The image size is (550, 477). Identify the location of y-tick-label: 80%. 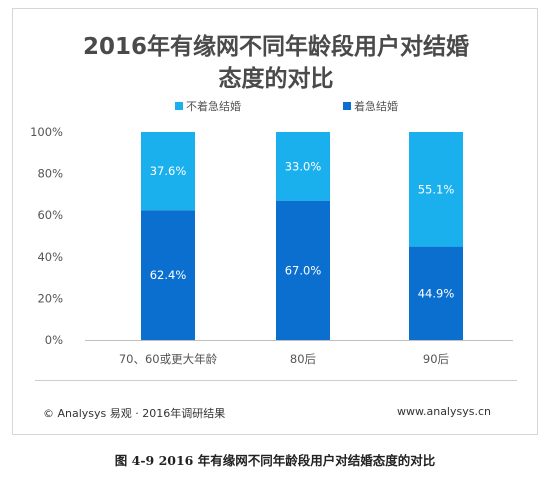
(50, 174).